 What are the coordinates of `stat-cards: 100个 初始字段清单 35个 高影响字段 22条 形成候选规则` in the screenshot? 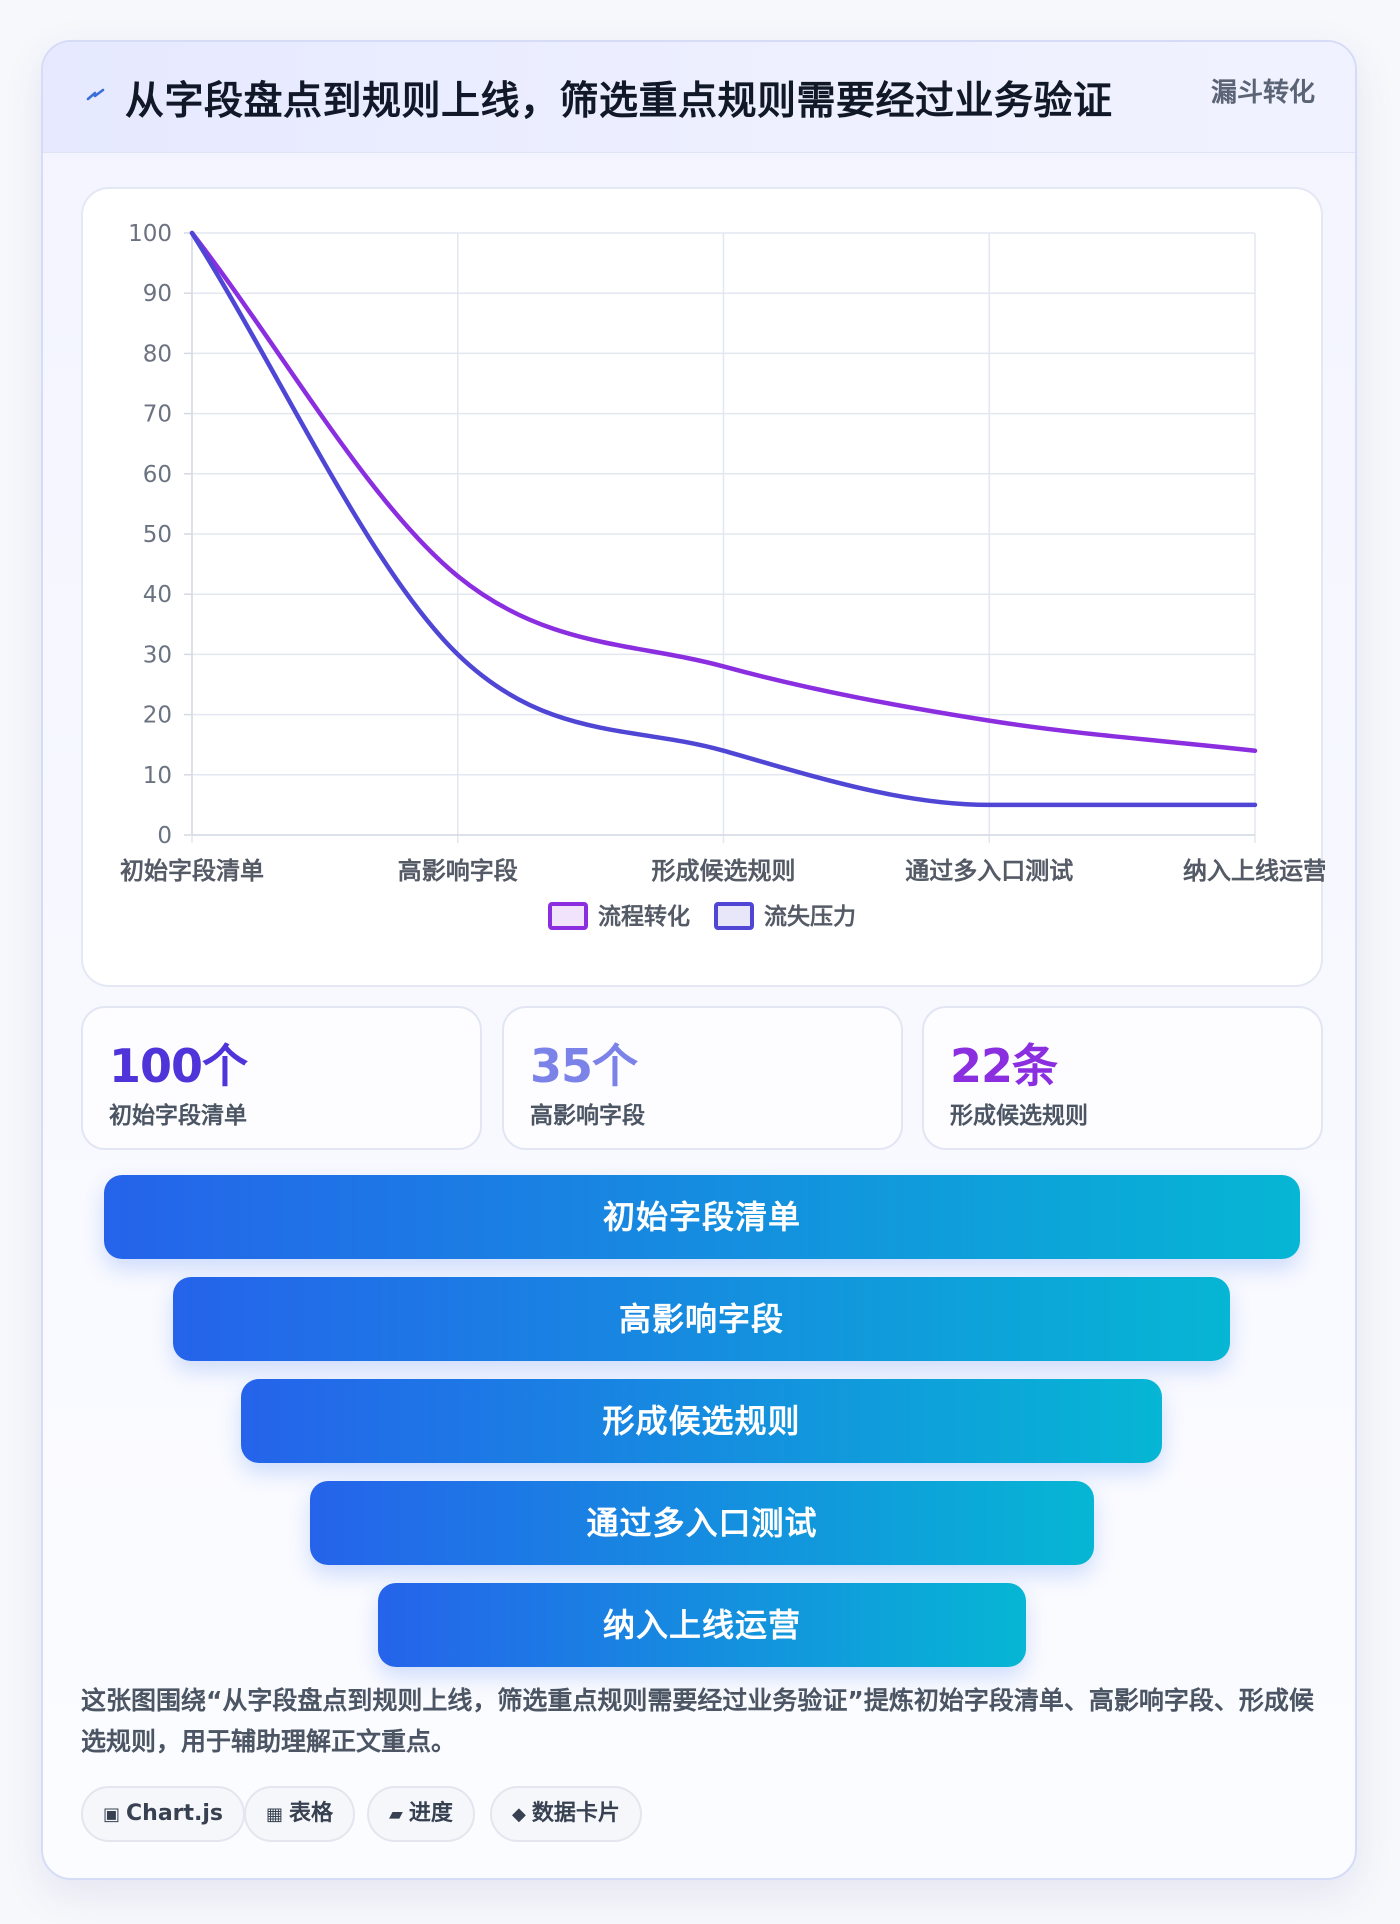 It's located at (702, 1078).